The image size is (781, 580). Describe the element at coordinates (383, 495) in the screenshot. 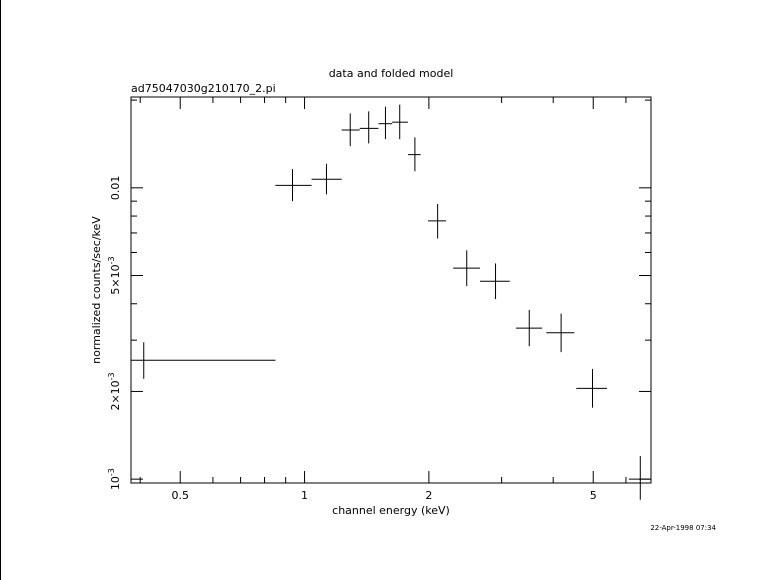

I see `x-tick-labels: 0.5 1 2 5` at that location.